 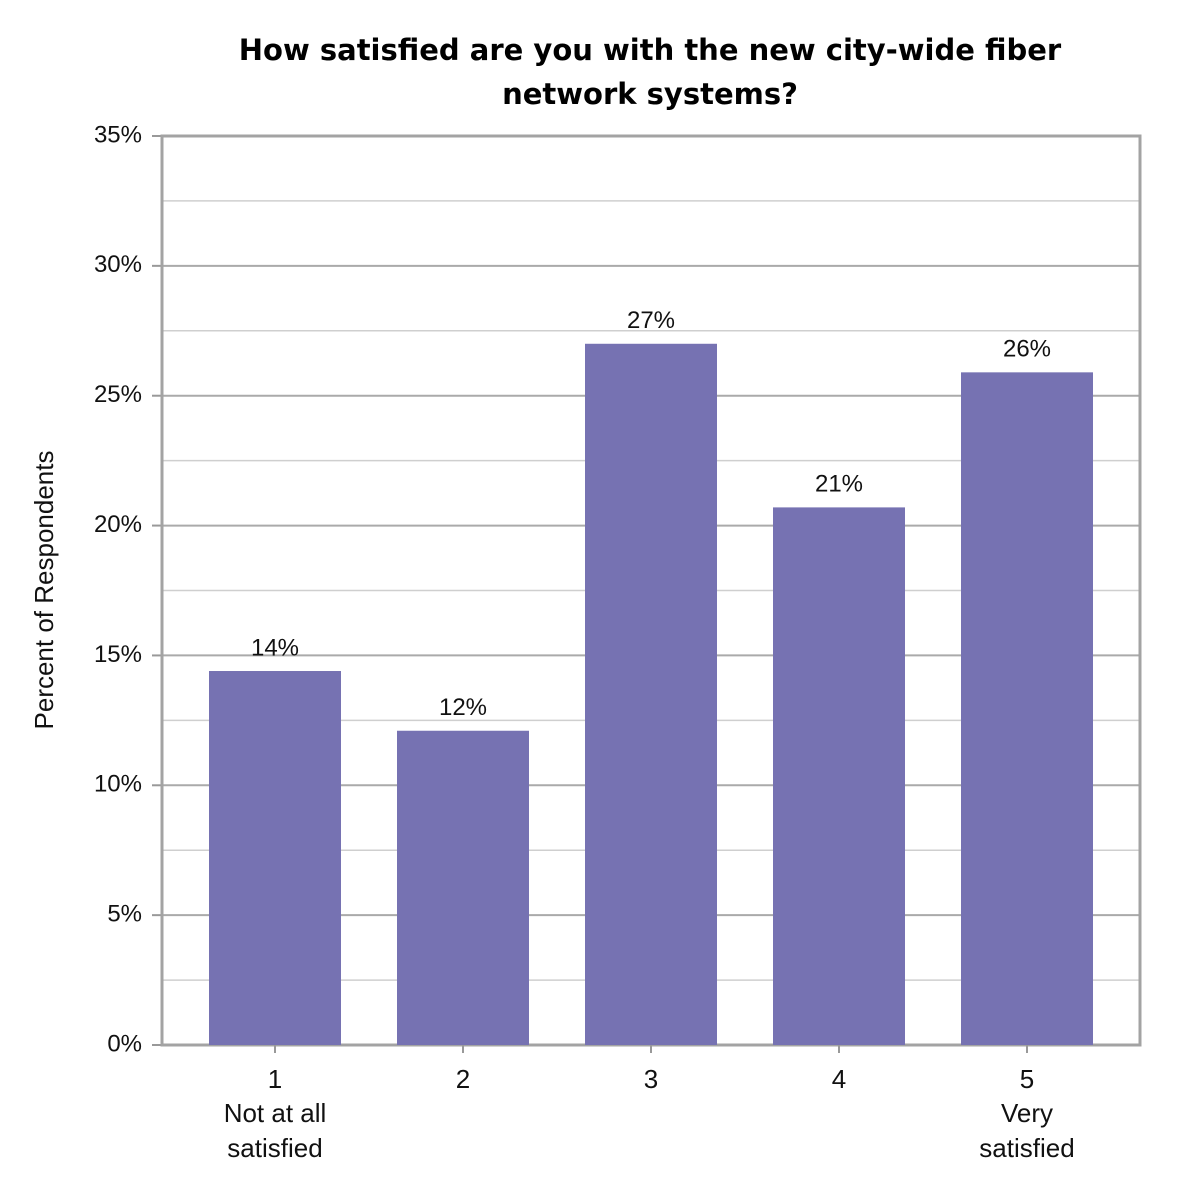 I want to click on value-label: 14%, so click(x=275, y=647).